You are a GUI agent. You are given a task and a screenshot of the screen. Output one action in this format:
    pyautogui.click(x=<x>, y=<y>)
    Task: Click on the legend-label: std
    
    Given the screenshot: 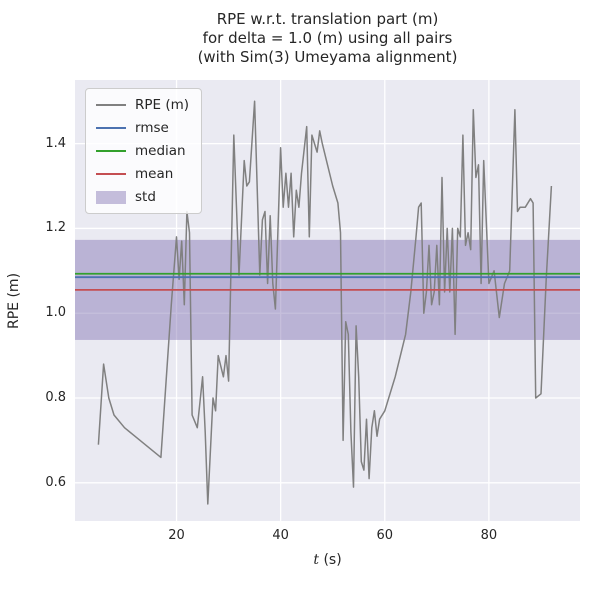 What is the action you would take?
    pyautogui.click(x=145, y=197)
    